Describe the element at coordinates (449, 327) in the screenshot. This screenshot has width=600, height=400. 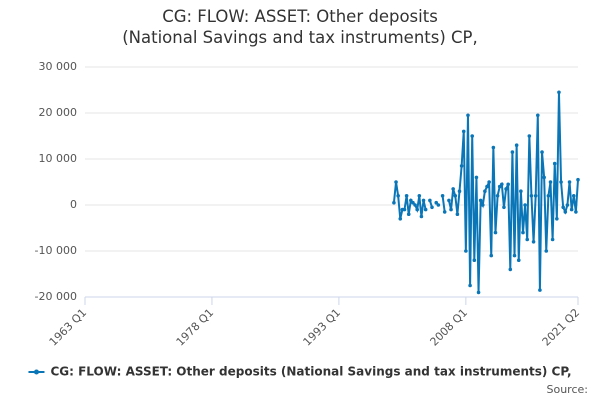
I see `x-tick-label: 2008 Q1` at that location.